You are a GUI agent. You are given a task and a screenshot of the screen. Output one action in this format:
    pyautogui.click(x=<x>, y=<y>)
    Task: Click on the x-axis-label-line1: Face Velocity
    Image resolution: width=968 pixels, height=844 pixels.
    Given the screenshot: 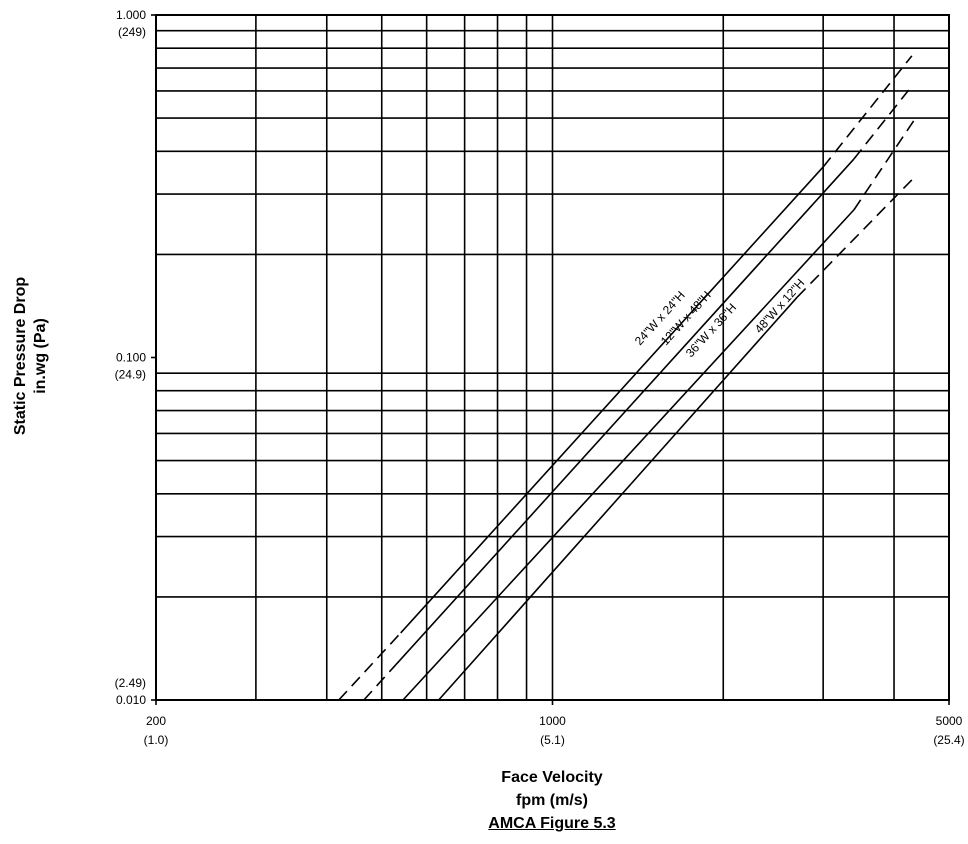 What is the action you would take?
    pyautogui.click(x=552, y=777)
    